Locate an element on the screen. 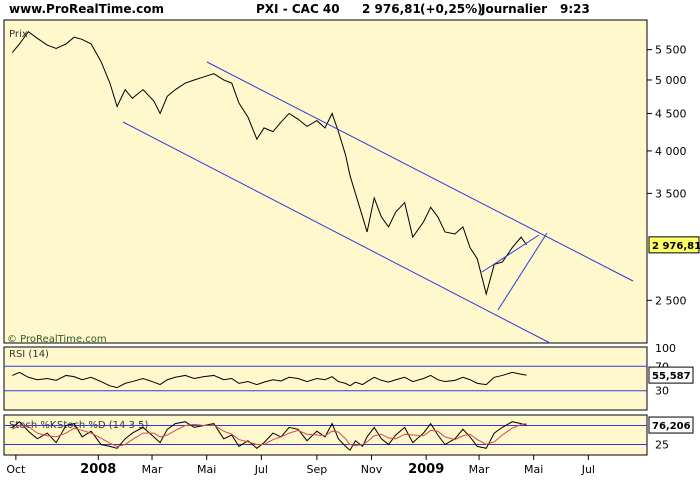 Image resolution: width=700 pixels, height=500 pixels. rsi-last-value-box is located at coordinates (671, 375).